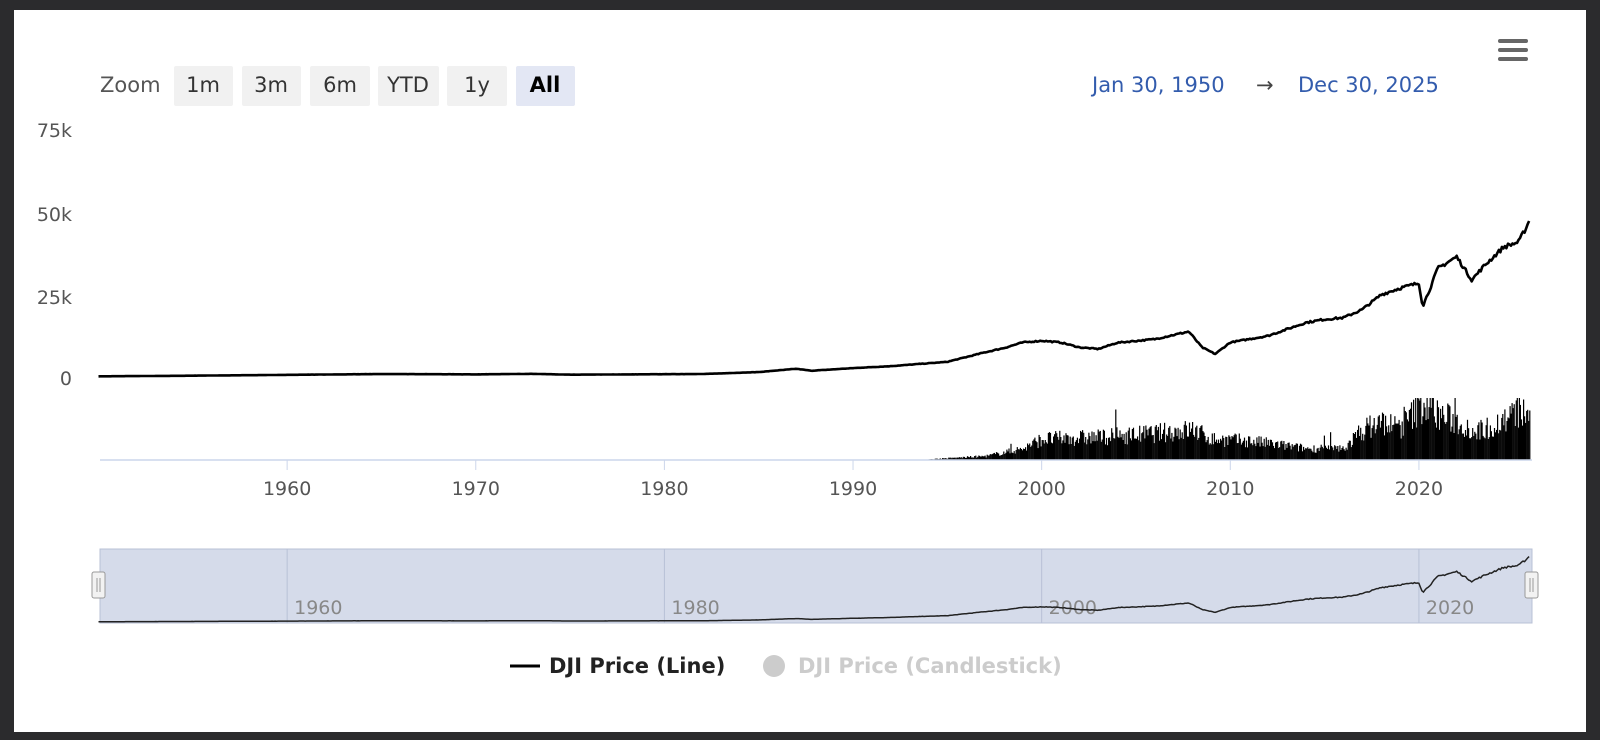  I want to click on x-tick-label: 2020, so click(1419, 489).